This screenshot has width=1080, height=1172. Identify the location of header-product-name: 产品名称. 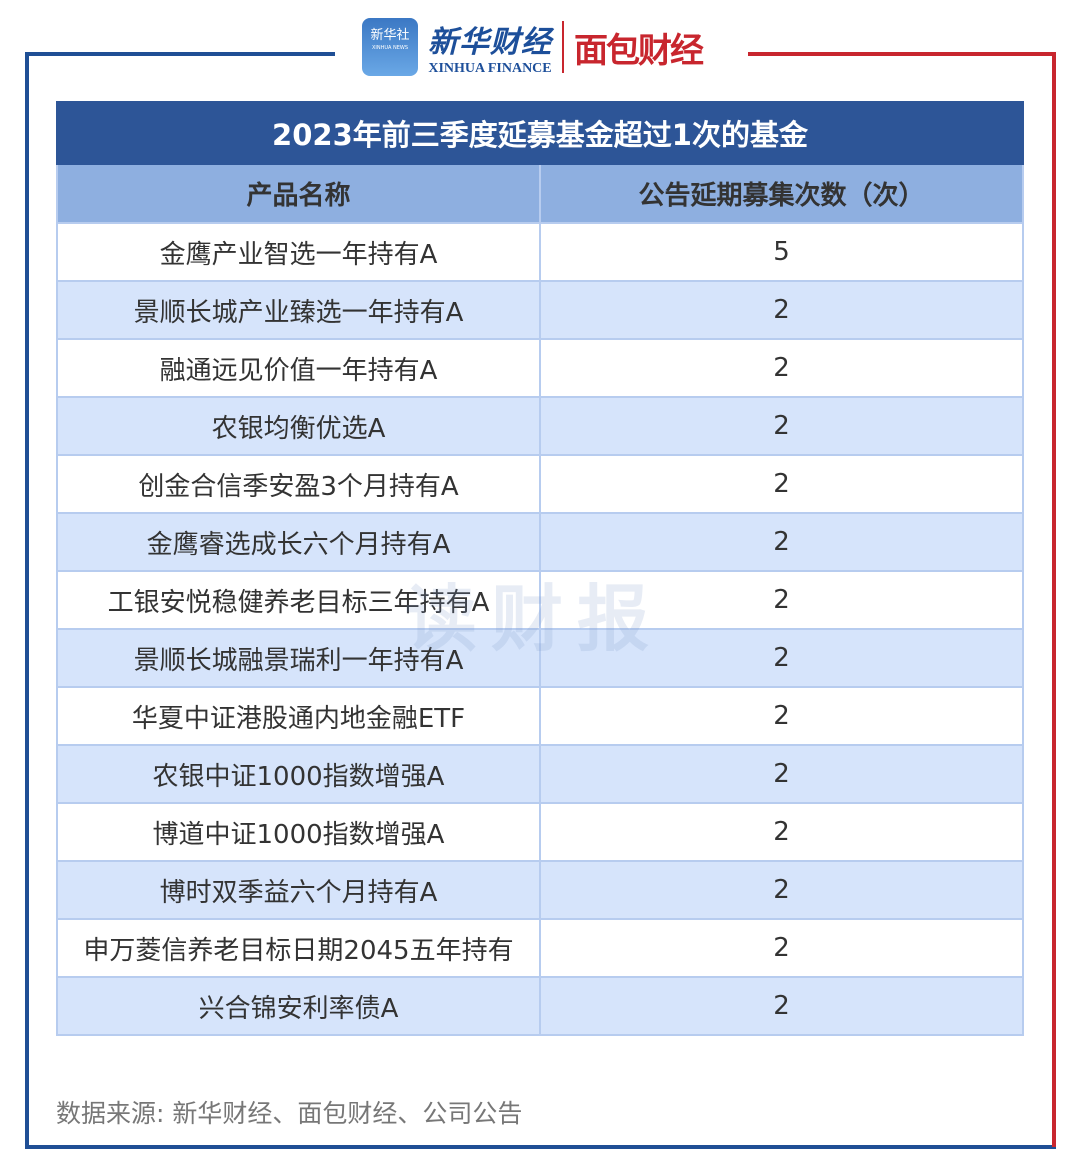
(298, 193).